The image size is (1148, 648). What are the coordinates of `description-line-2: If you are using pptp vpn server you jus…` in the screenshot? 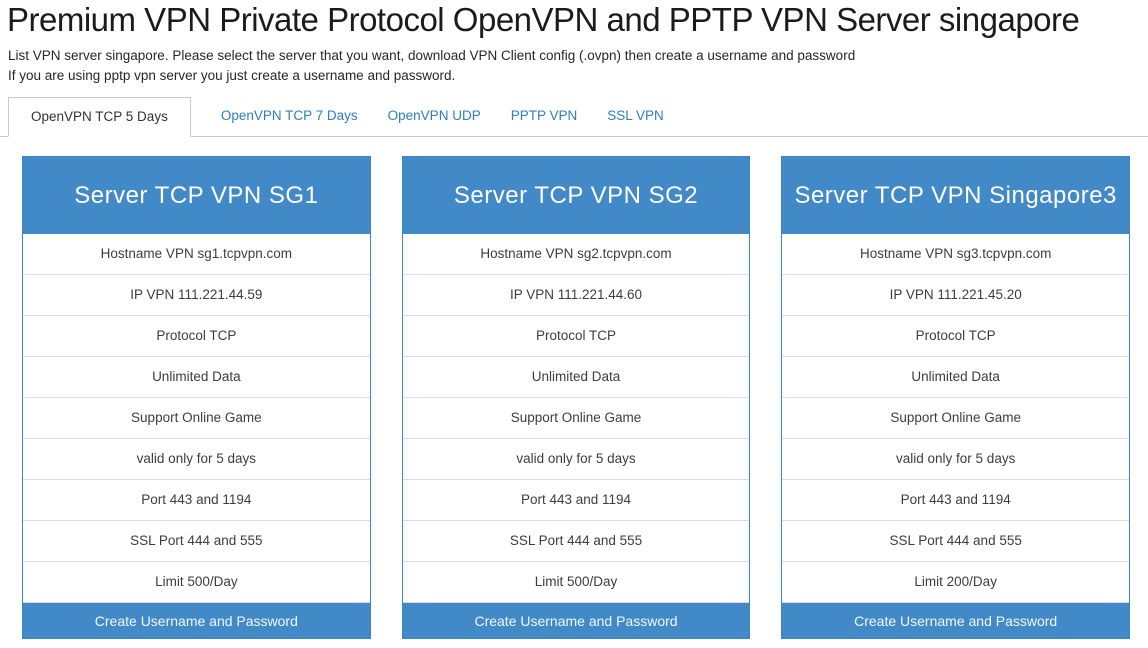 It's located at (232, 75).